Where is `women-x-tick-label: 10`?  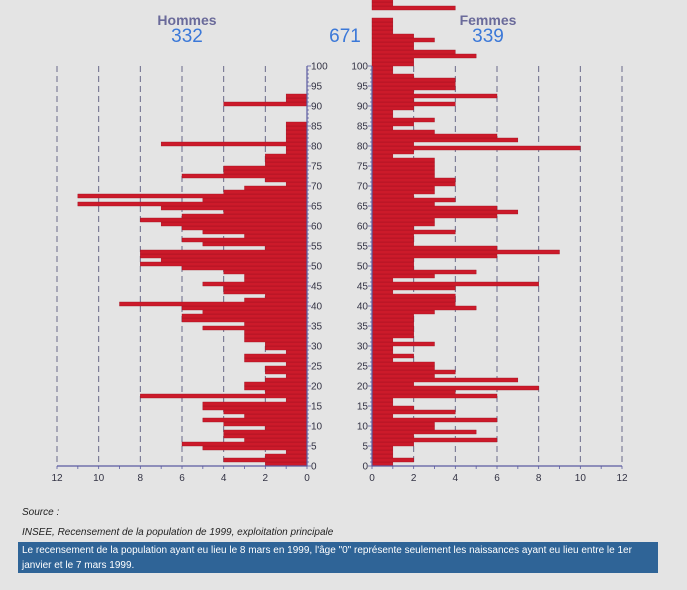 women-x-tick-label: 10 is located at coordinates (581, 478).